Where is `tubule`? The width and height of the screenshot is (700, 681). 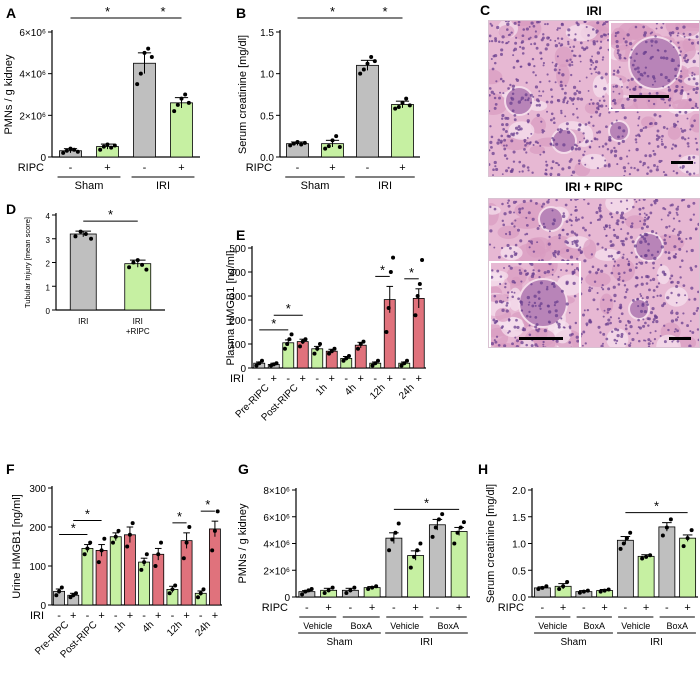 tubule is located at coordinates (515, 144).